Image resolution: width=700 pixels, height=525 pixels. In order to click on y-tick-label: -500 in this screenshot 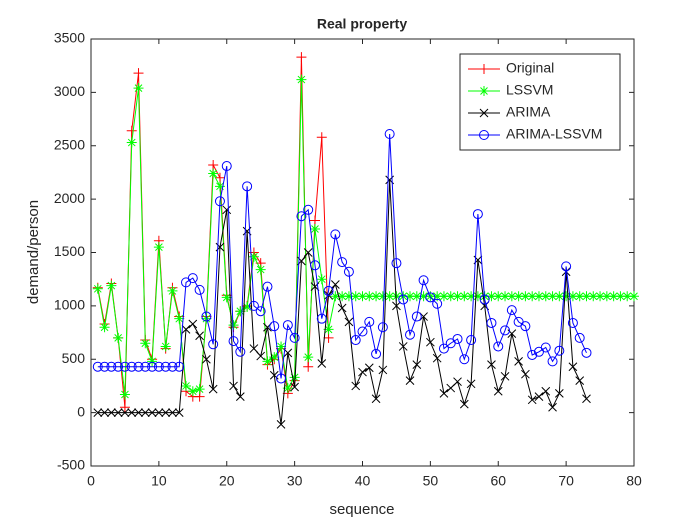, I will do `click(71, 465)`.